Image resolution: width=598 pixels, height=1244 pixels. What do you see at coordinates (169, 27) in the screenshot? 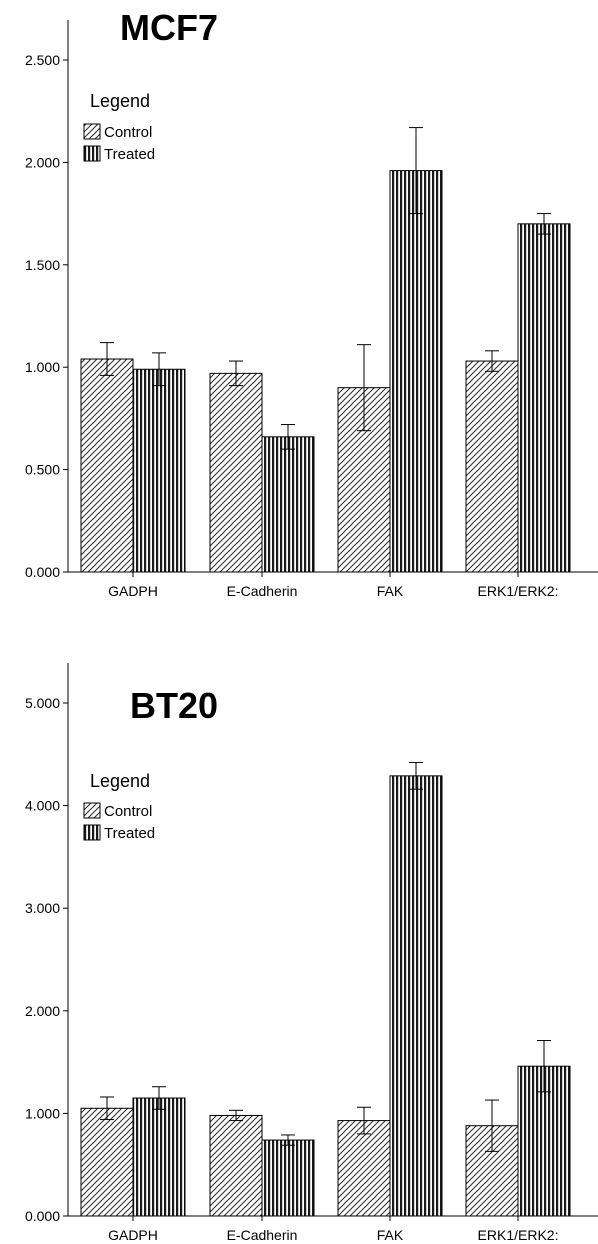
I see `chart-title: MCF7` at bounding box center [169, 27].